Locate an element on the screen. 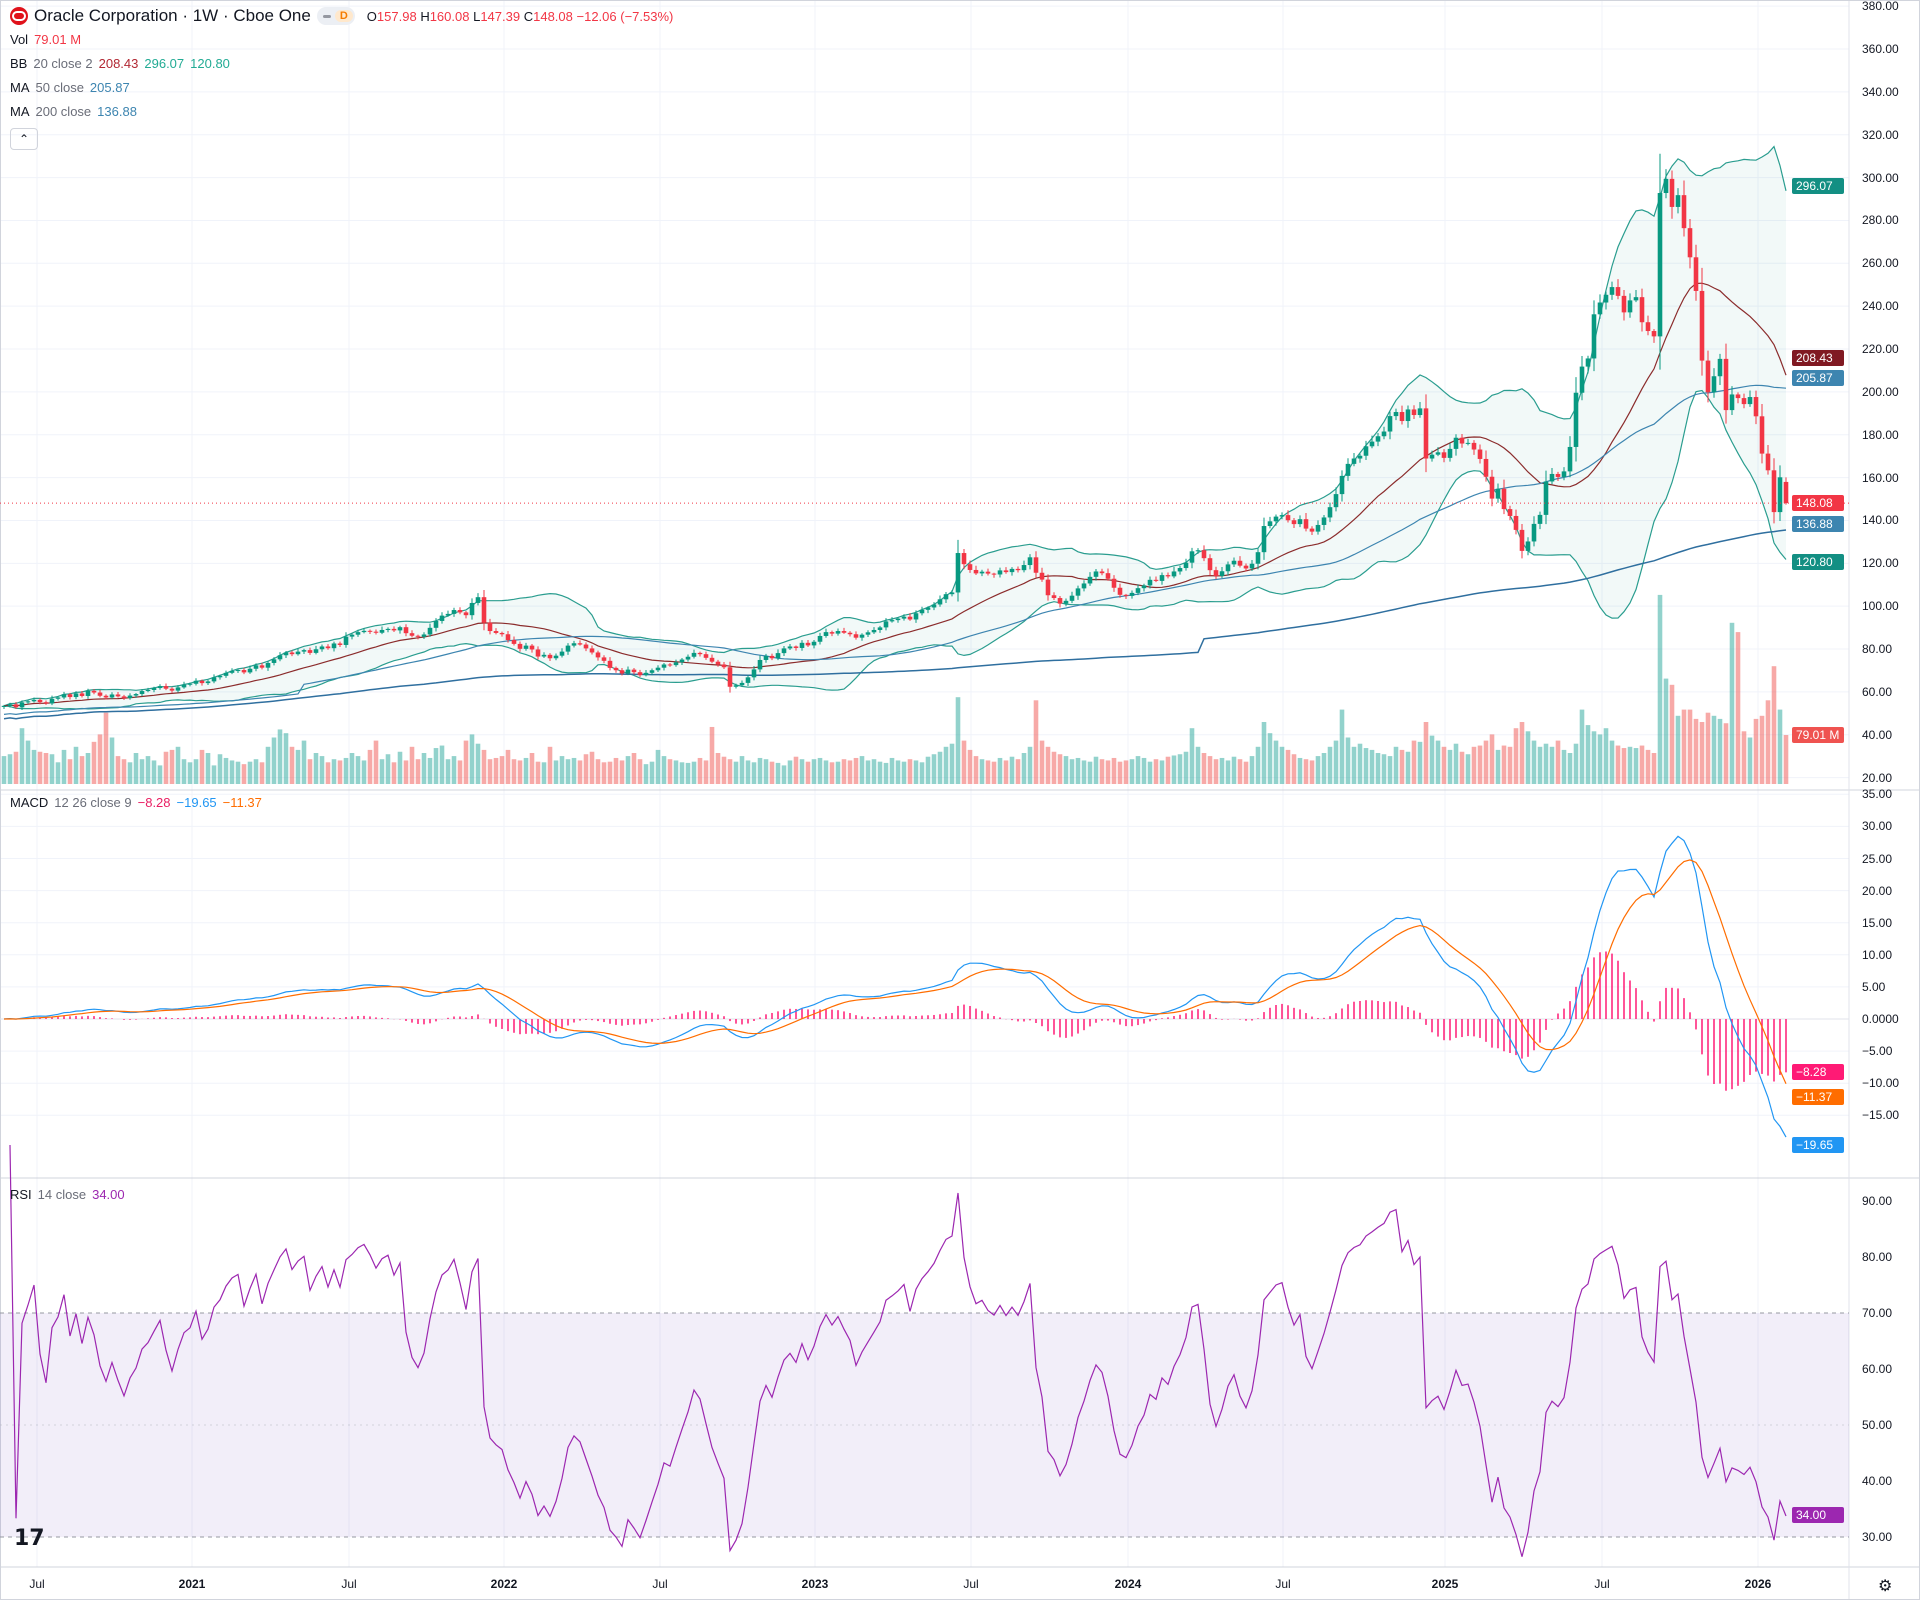  tradingview-logo: 17 is located at coordinates (29, 1538).